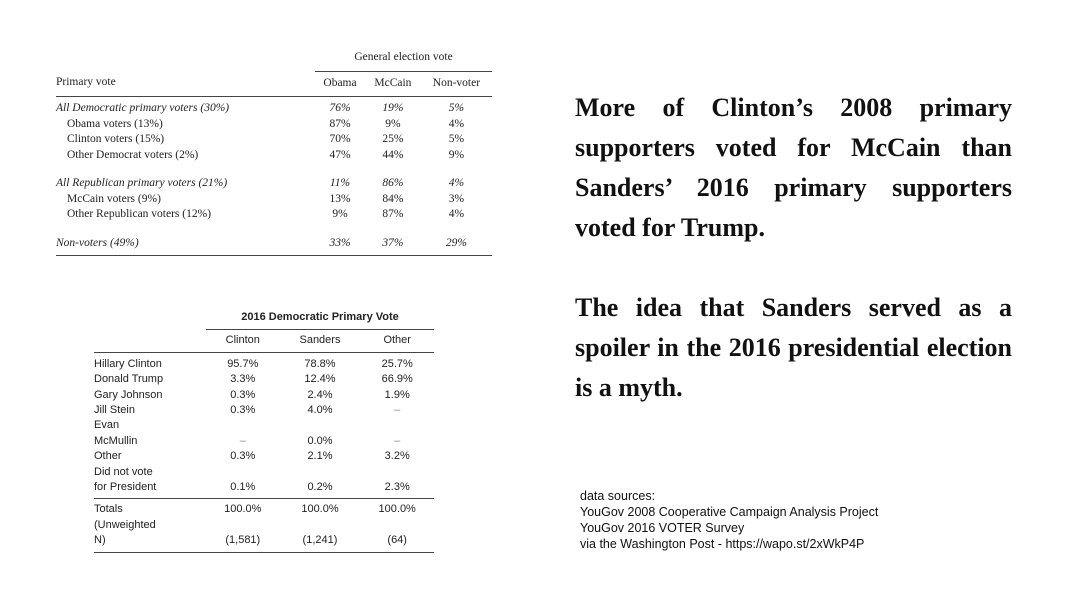 This screenshot has height=600, width=1076. What do you see at coordinates (320, 341) in the screenshot?
I see `col-header-sanders: Sanders` at bounding box center [320, 341].